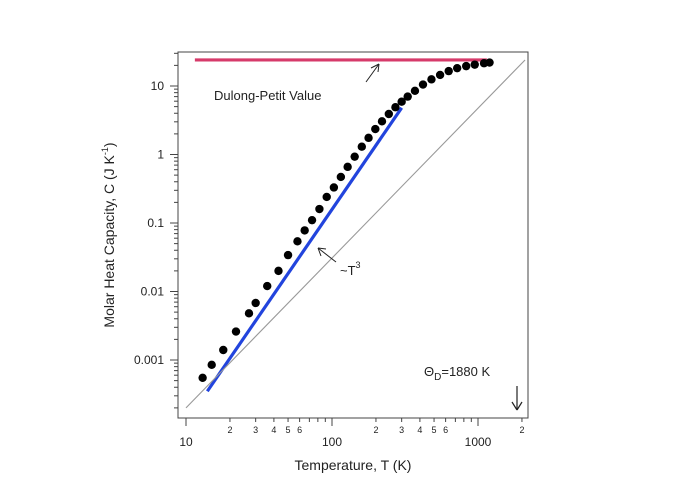 This screenshot has width=692, height=496. I want to click on debye-temperature-label: ΘD=1880 K, so click(457, 373).